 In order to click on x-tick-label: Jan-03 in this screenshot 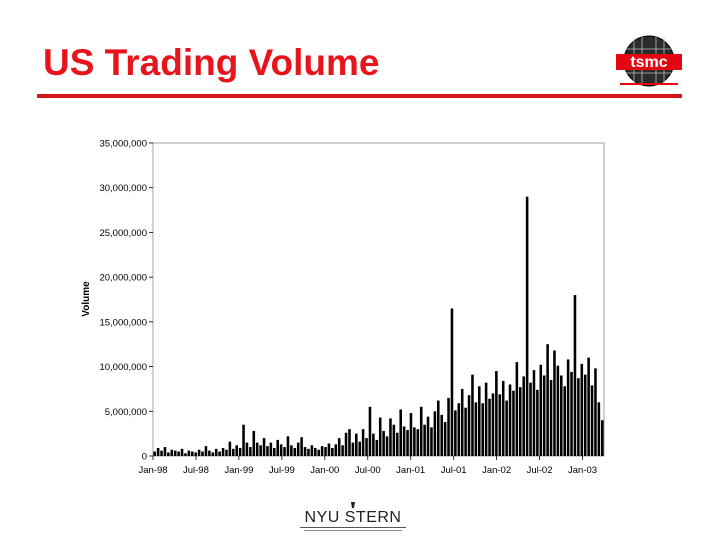, I will do `click(582, 470)`.